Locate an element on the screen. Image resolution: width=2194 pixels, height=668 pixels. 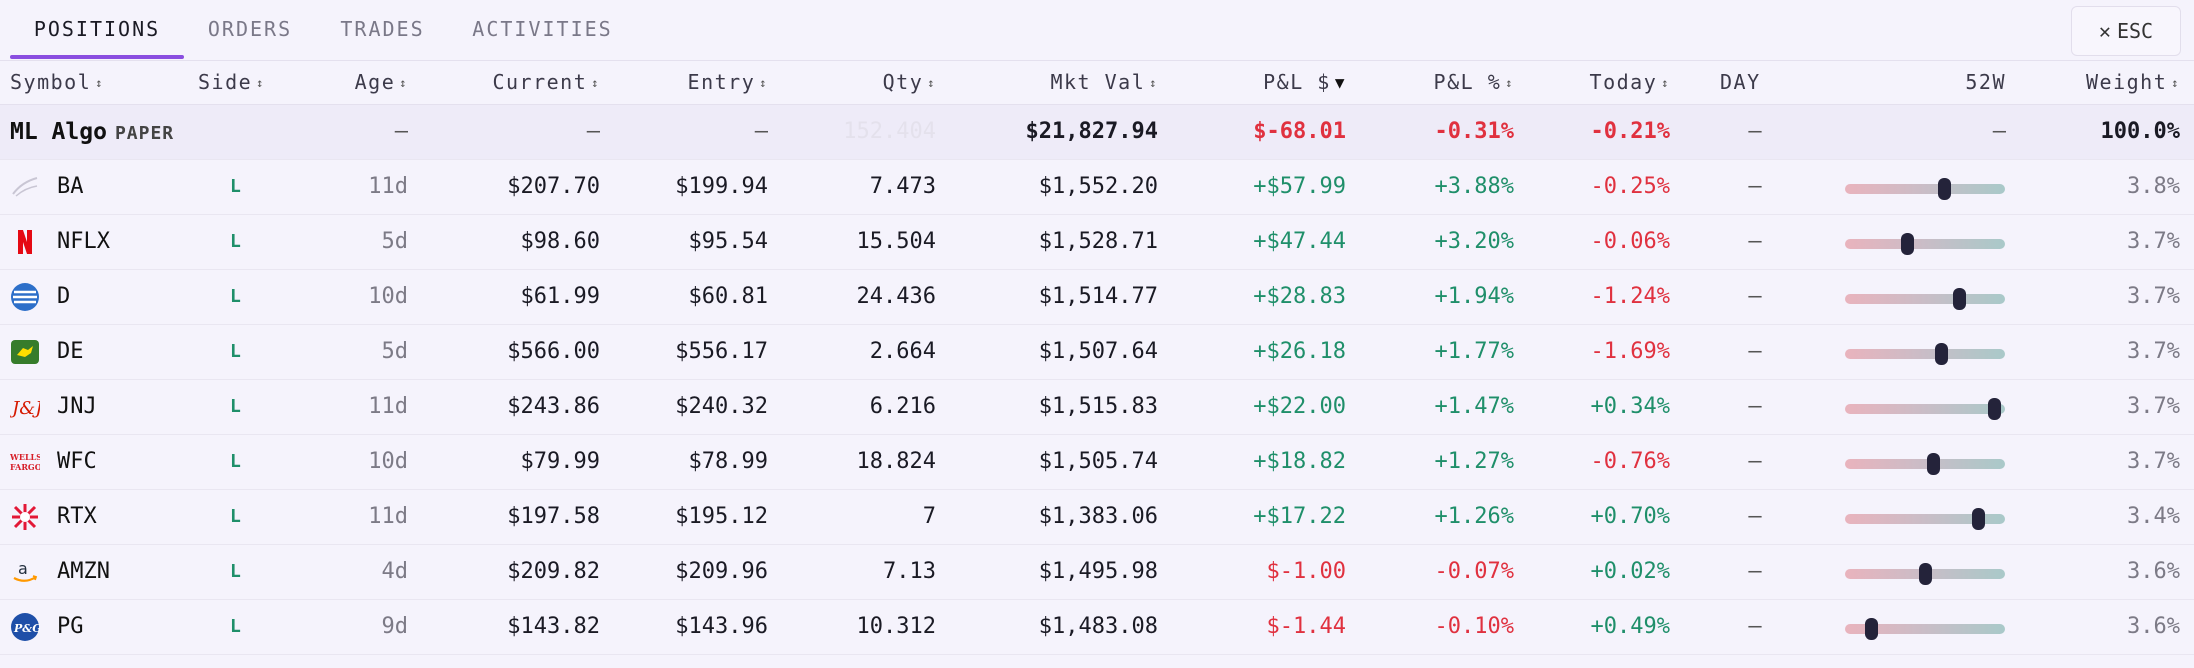
current-price-cell: $197.58 is located at coordinates (553, 516).